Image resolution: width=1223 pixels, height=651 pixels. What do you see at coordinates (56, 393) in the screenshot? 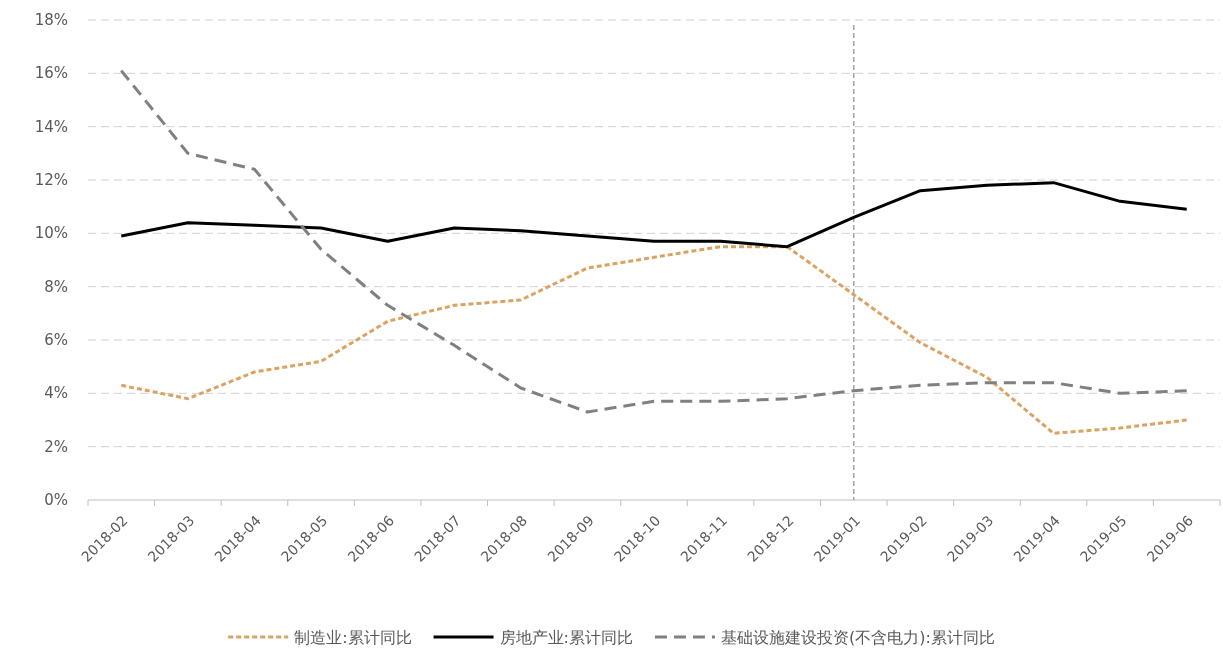
I see `y-tick-label: 4%` at bounding box center [56, 393].